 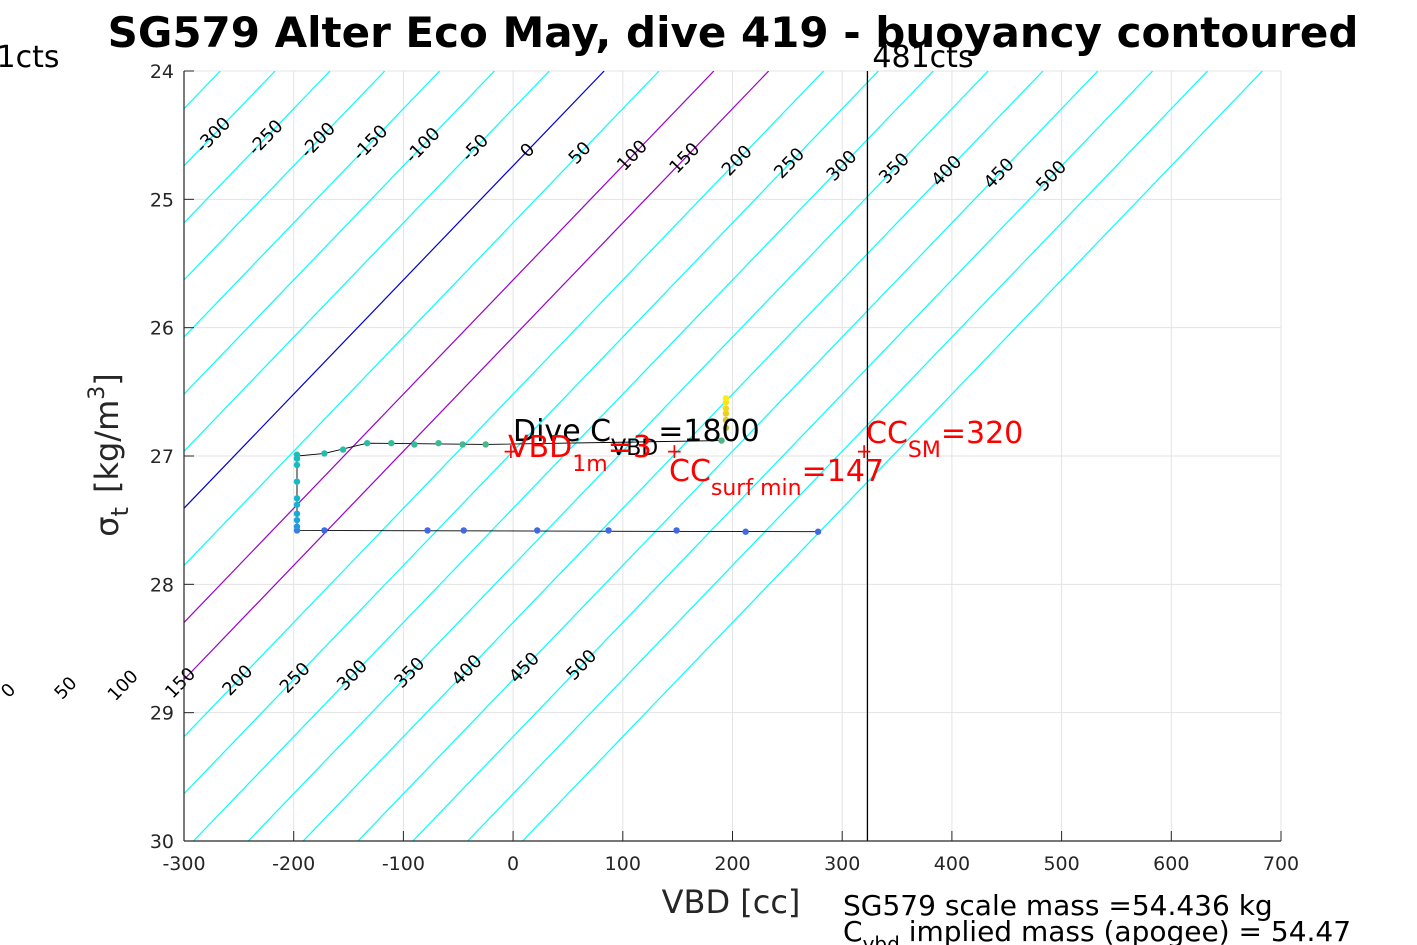 I want to click on y-tick-label: 30, so click(x=162, y=842).